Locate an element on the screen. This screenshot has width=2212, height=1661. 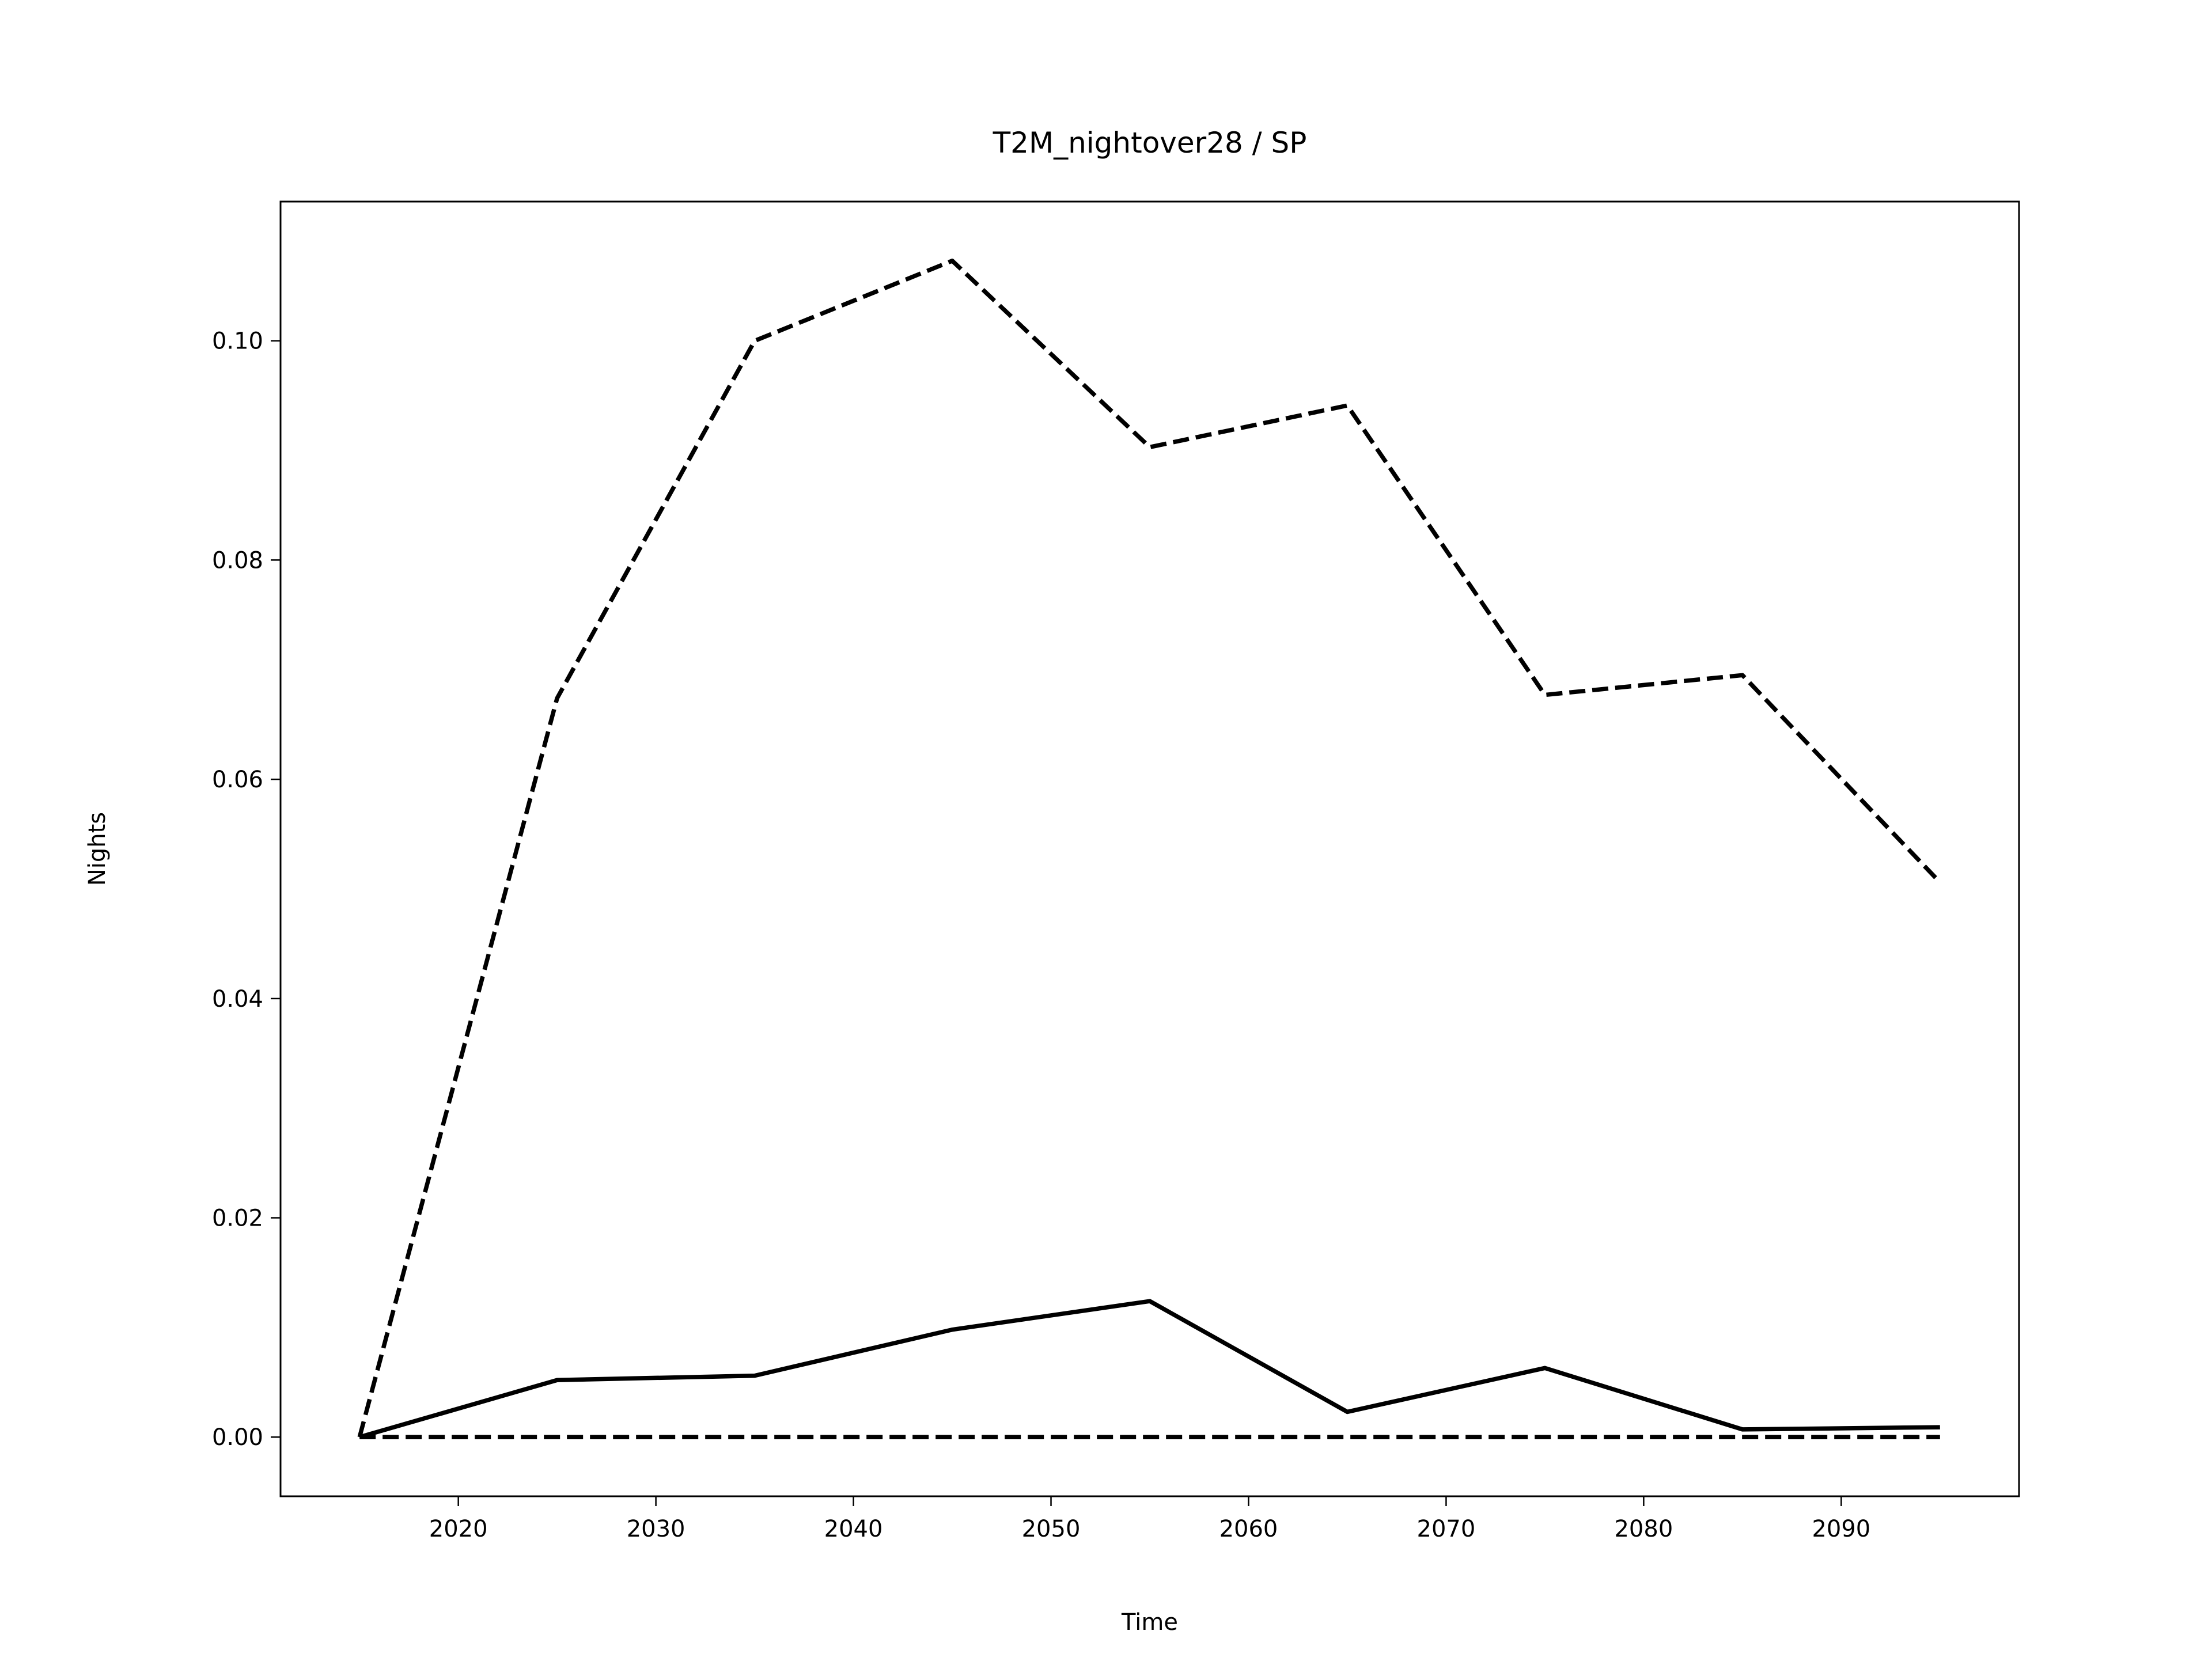
line-series is located at coordinates (1149, 1369).